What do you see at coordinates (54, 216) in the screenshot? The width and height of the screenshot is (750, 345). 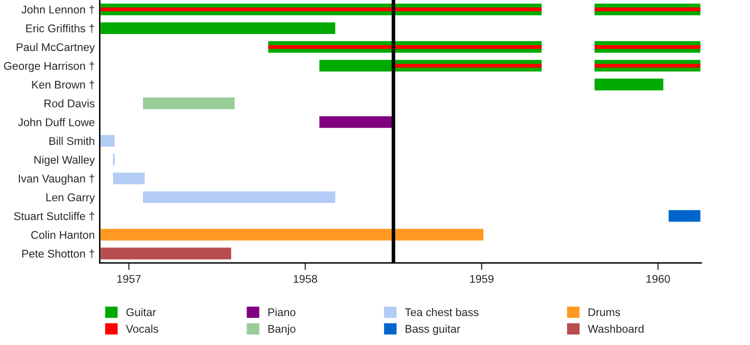 I see `y-tick-label: Stuart Sutcliffe †` at bounding box center [54, 216].